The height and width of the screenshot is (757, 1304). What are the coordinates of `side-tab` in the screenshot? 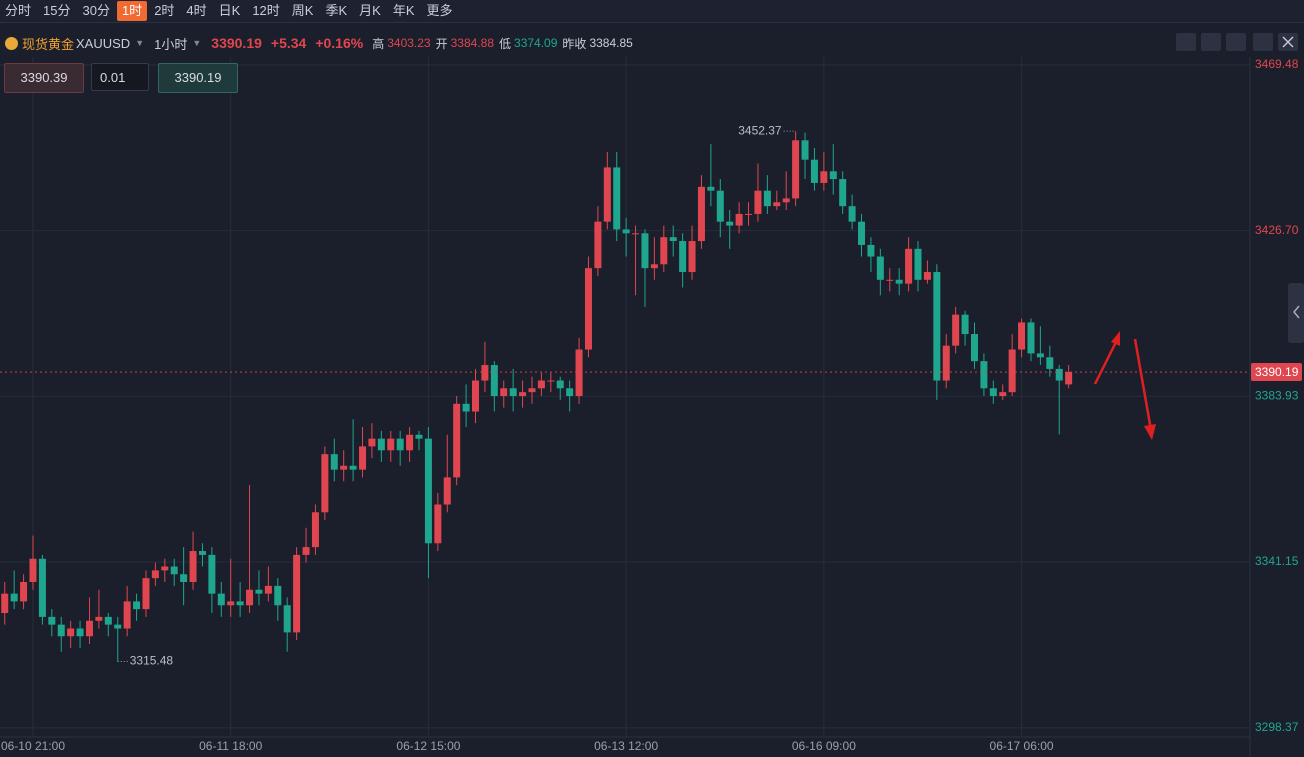 It's located at (1296, 313).